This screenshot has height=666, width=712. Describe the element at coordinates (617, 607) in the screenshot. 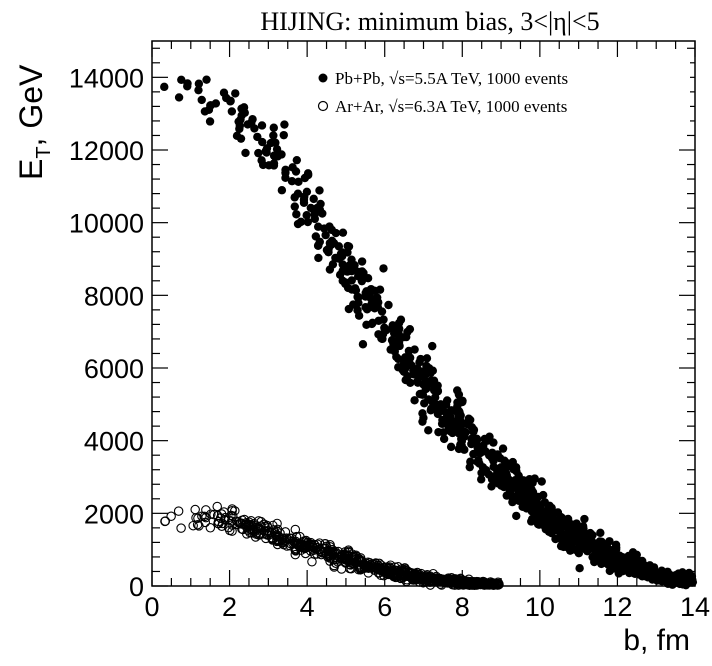

I see `x-tick-label: 12` at that location.